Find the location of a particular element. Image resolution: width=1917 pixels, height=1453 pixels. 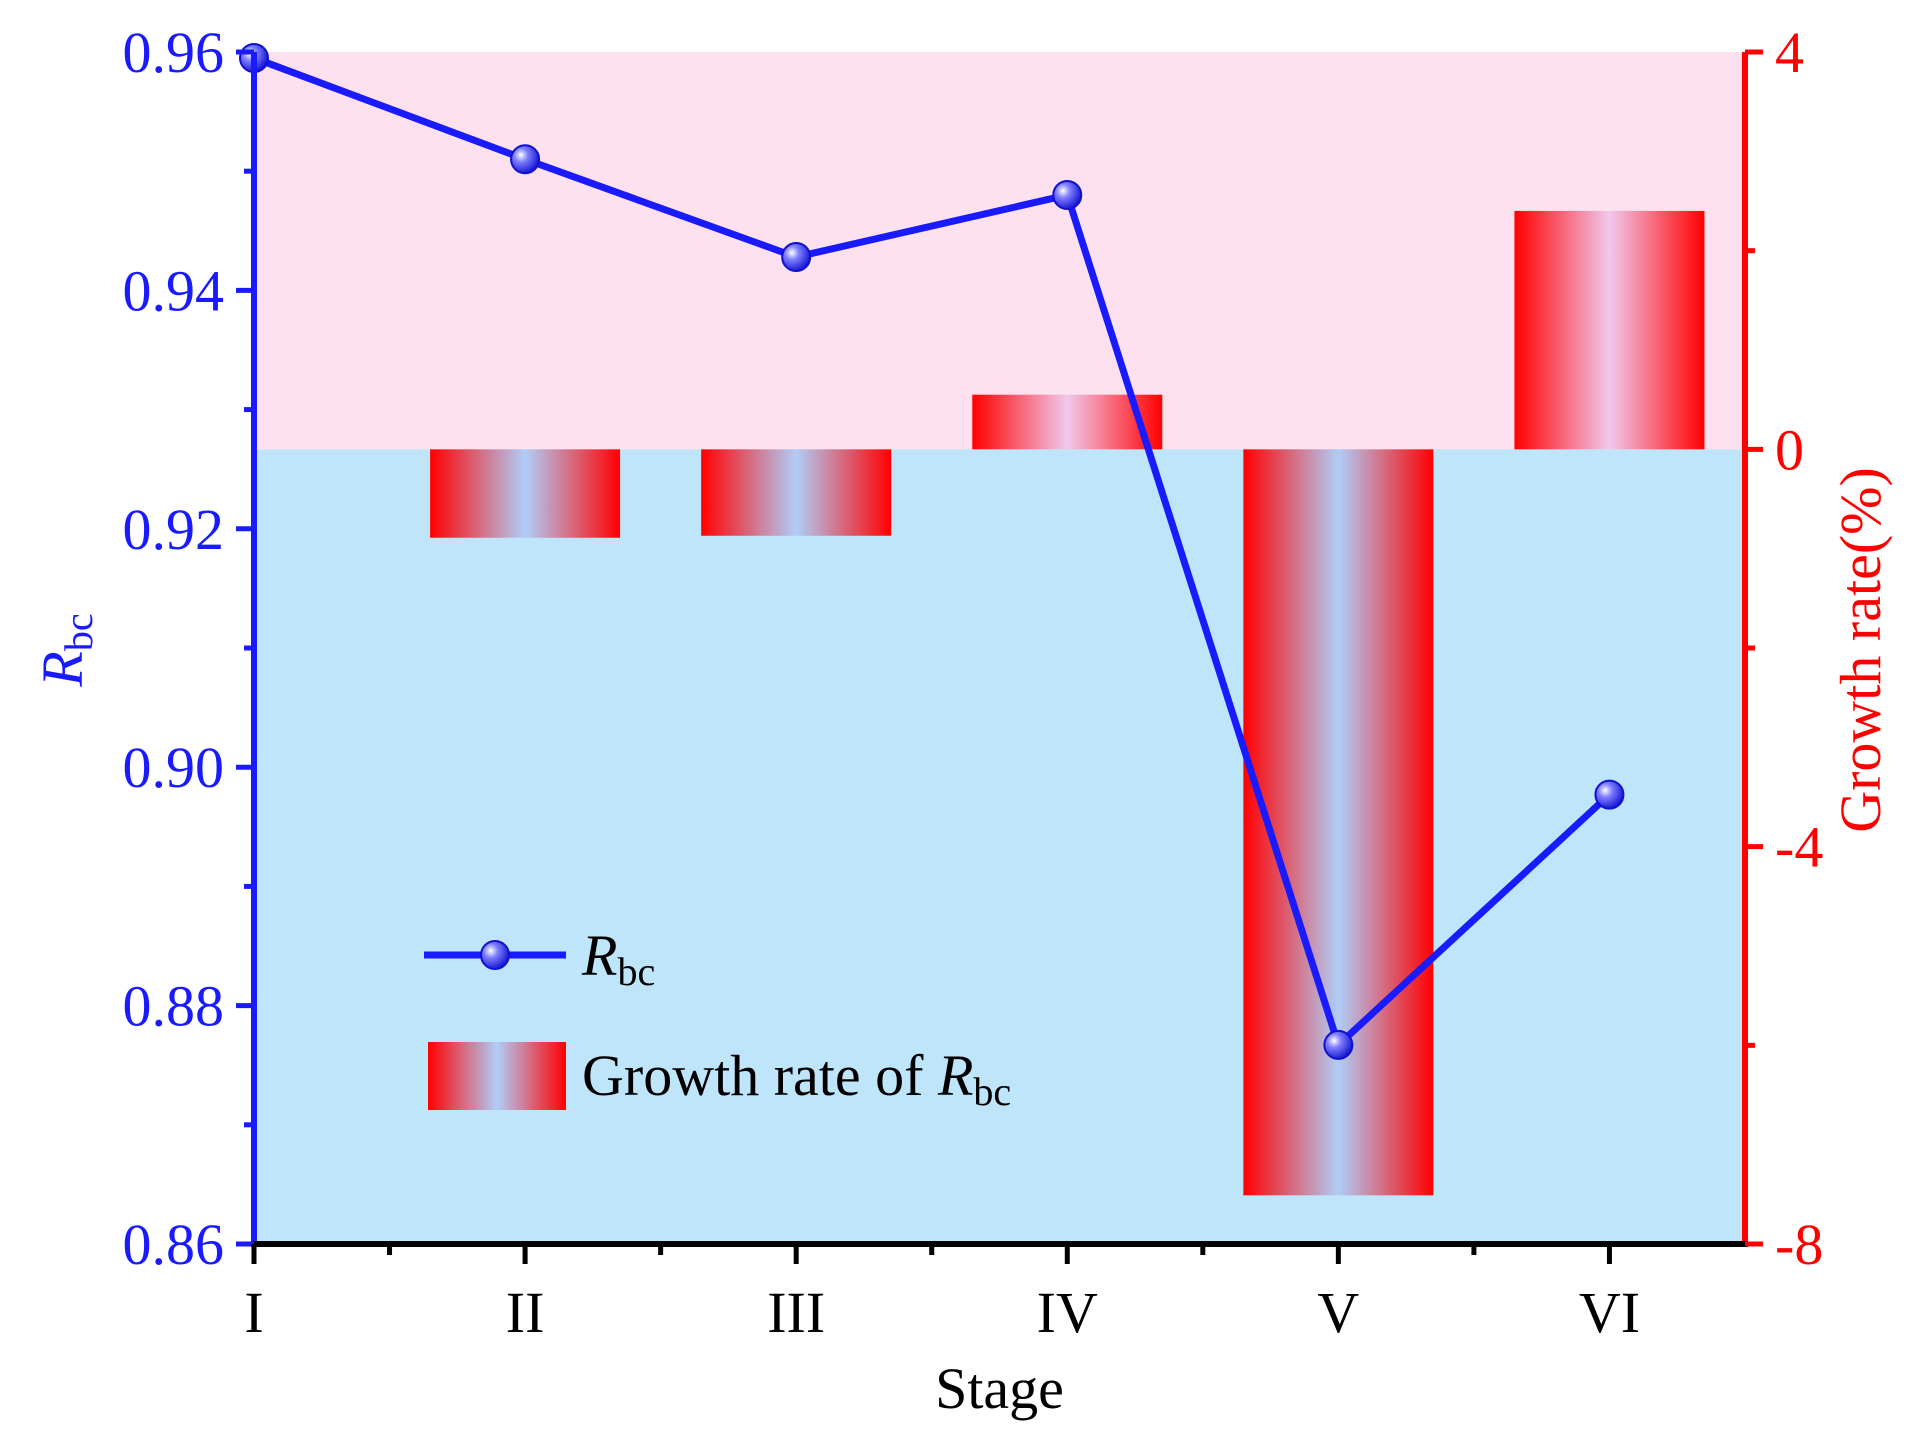

legend-bar-sample is located at coordinates (497, 1076).